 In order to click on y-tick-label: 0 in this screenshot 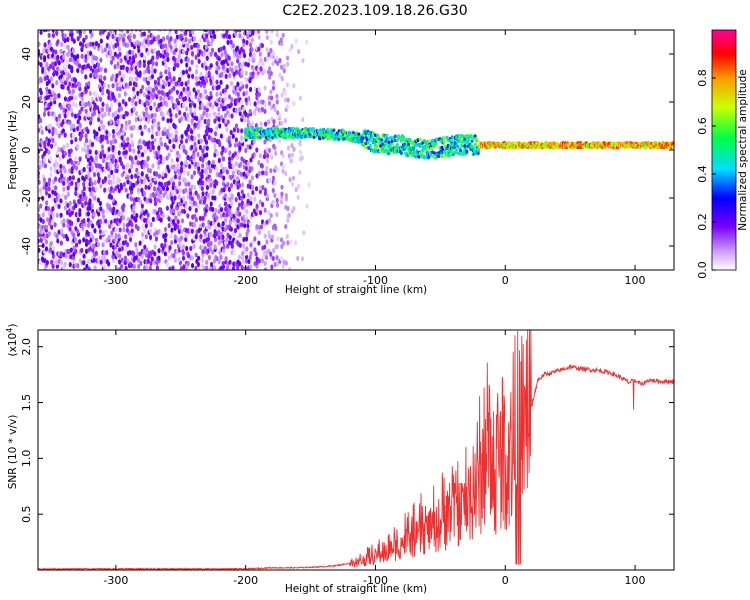, I will do `click(26, 150)`.